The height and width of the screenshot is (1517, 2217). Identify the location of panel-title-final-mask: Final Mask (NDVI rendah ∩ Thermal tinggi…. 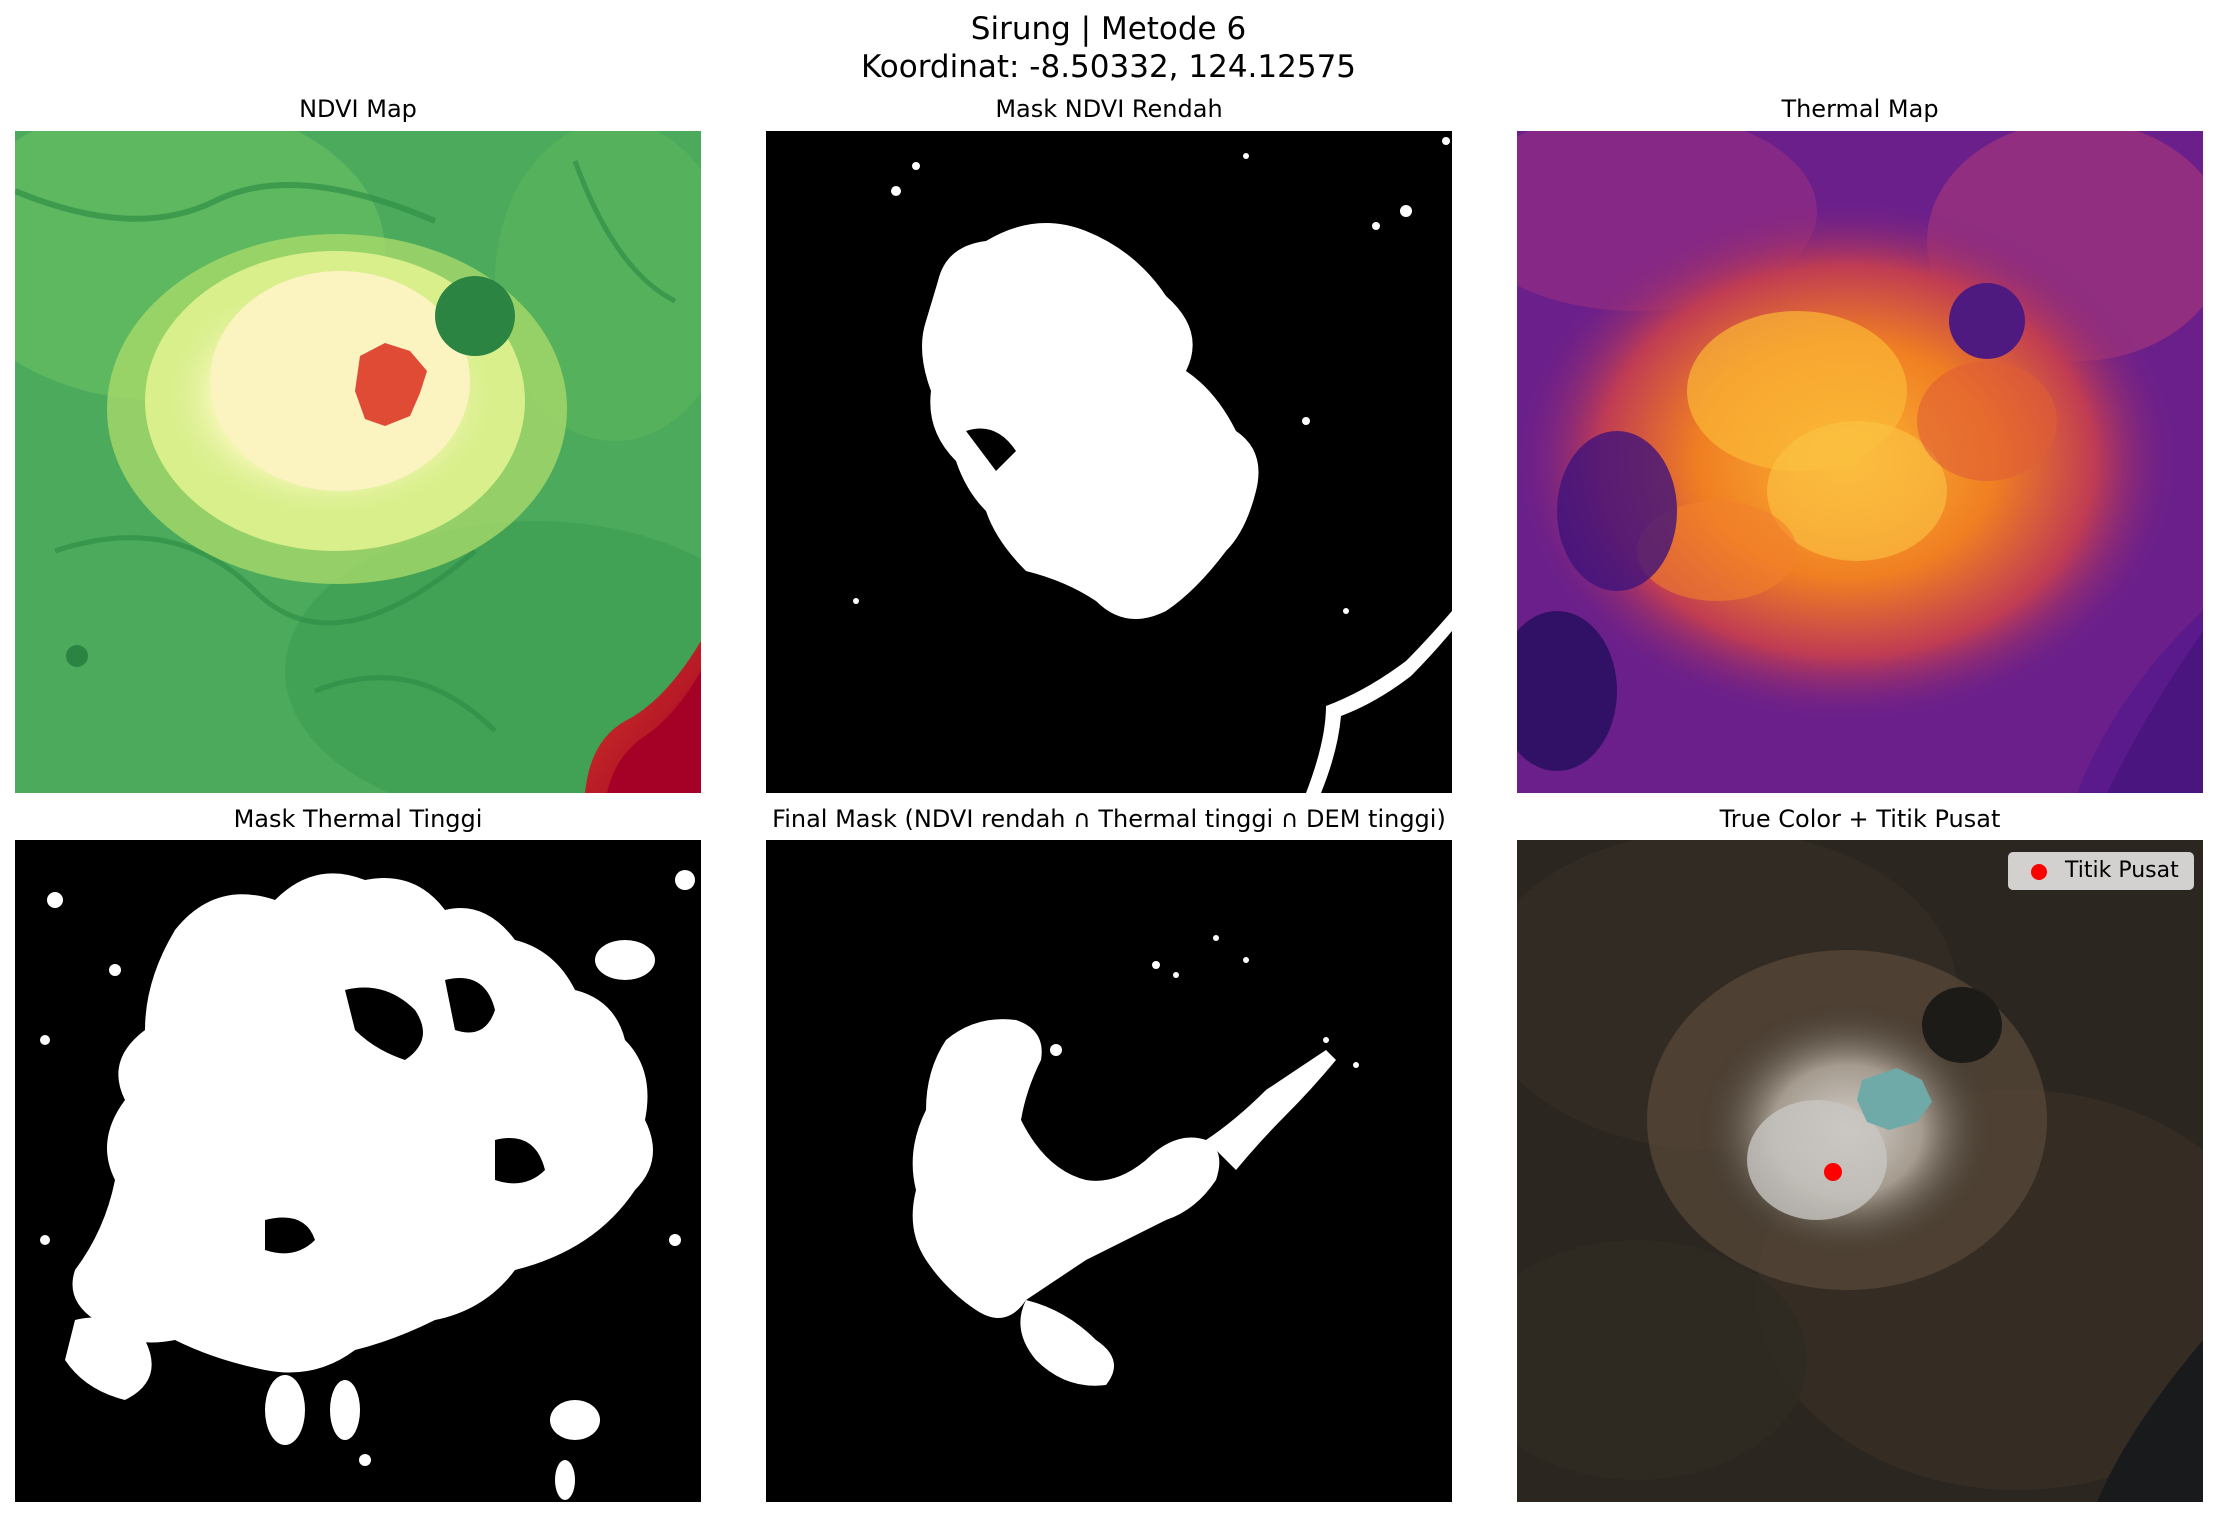
(1109, 819).